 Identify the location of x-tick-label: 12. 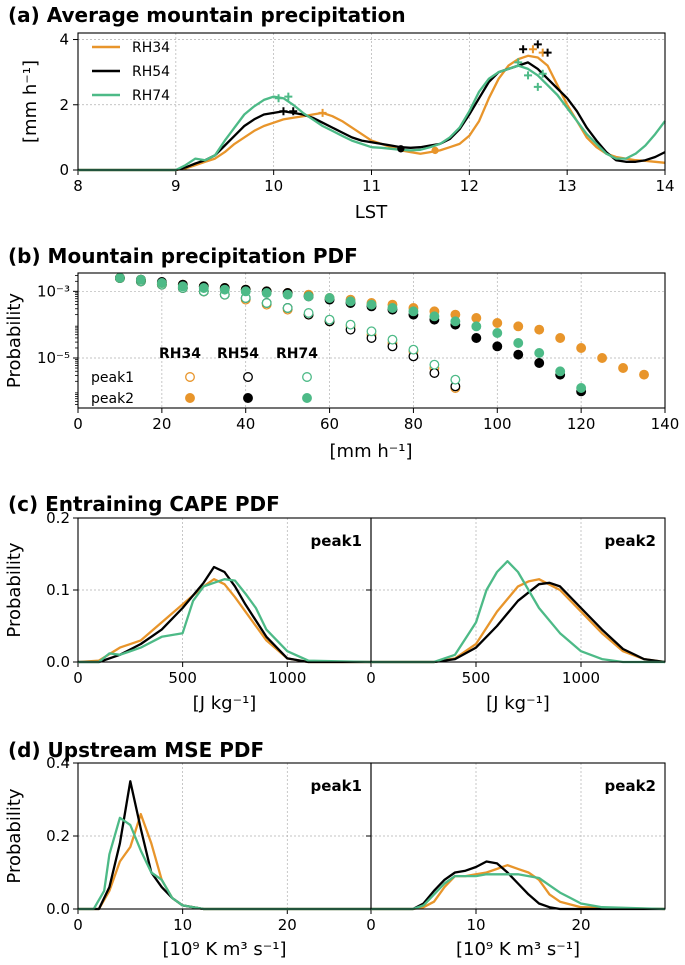
(469, 186).